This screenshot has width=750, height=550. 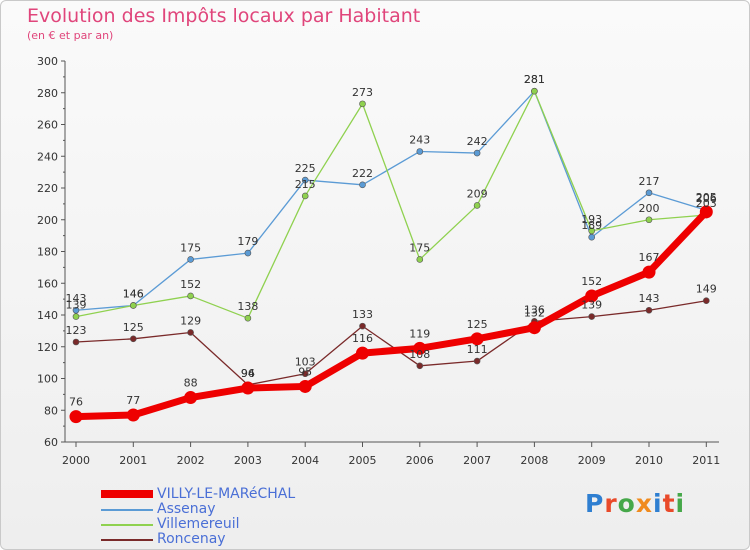 I want to click on data-label: 132, so click(x=534, y=313).